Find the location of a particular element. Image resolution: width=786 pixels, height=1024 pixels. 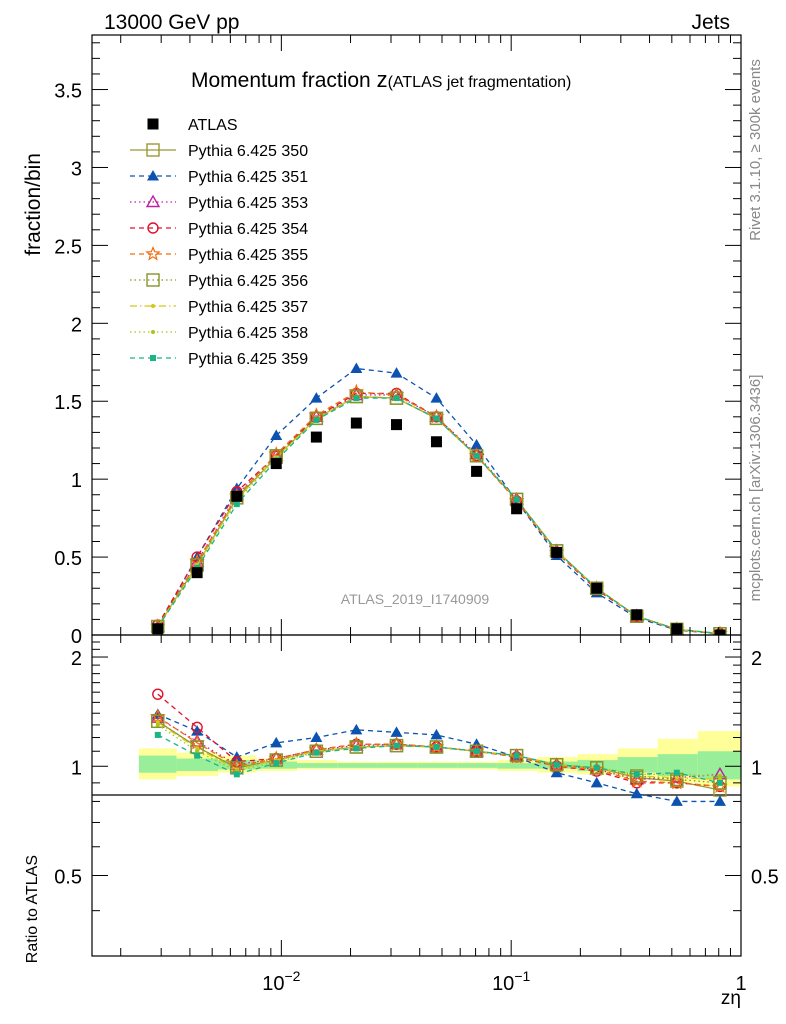

legend-label: Pythia 6.425 356 is located at coordinates (248, 281).